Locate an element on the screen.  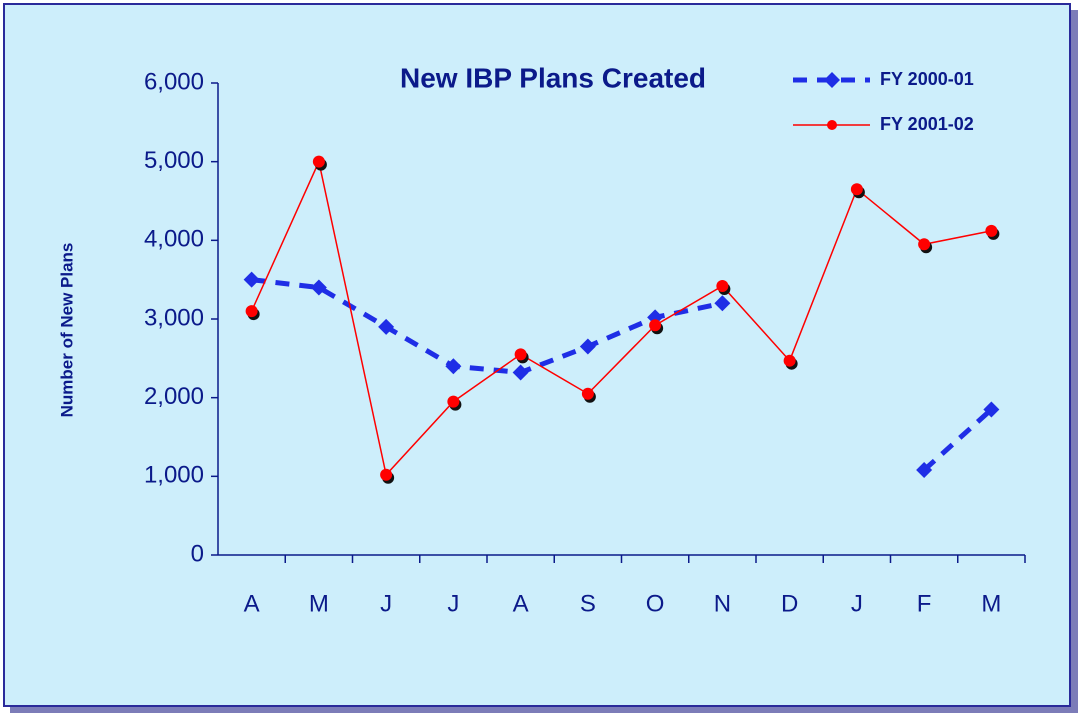
y-tick-label: 1,000 is located at coordinates (174, 475).